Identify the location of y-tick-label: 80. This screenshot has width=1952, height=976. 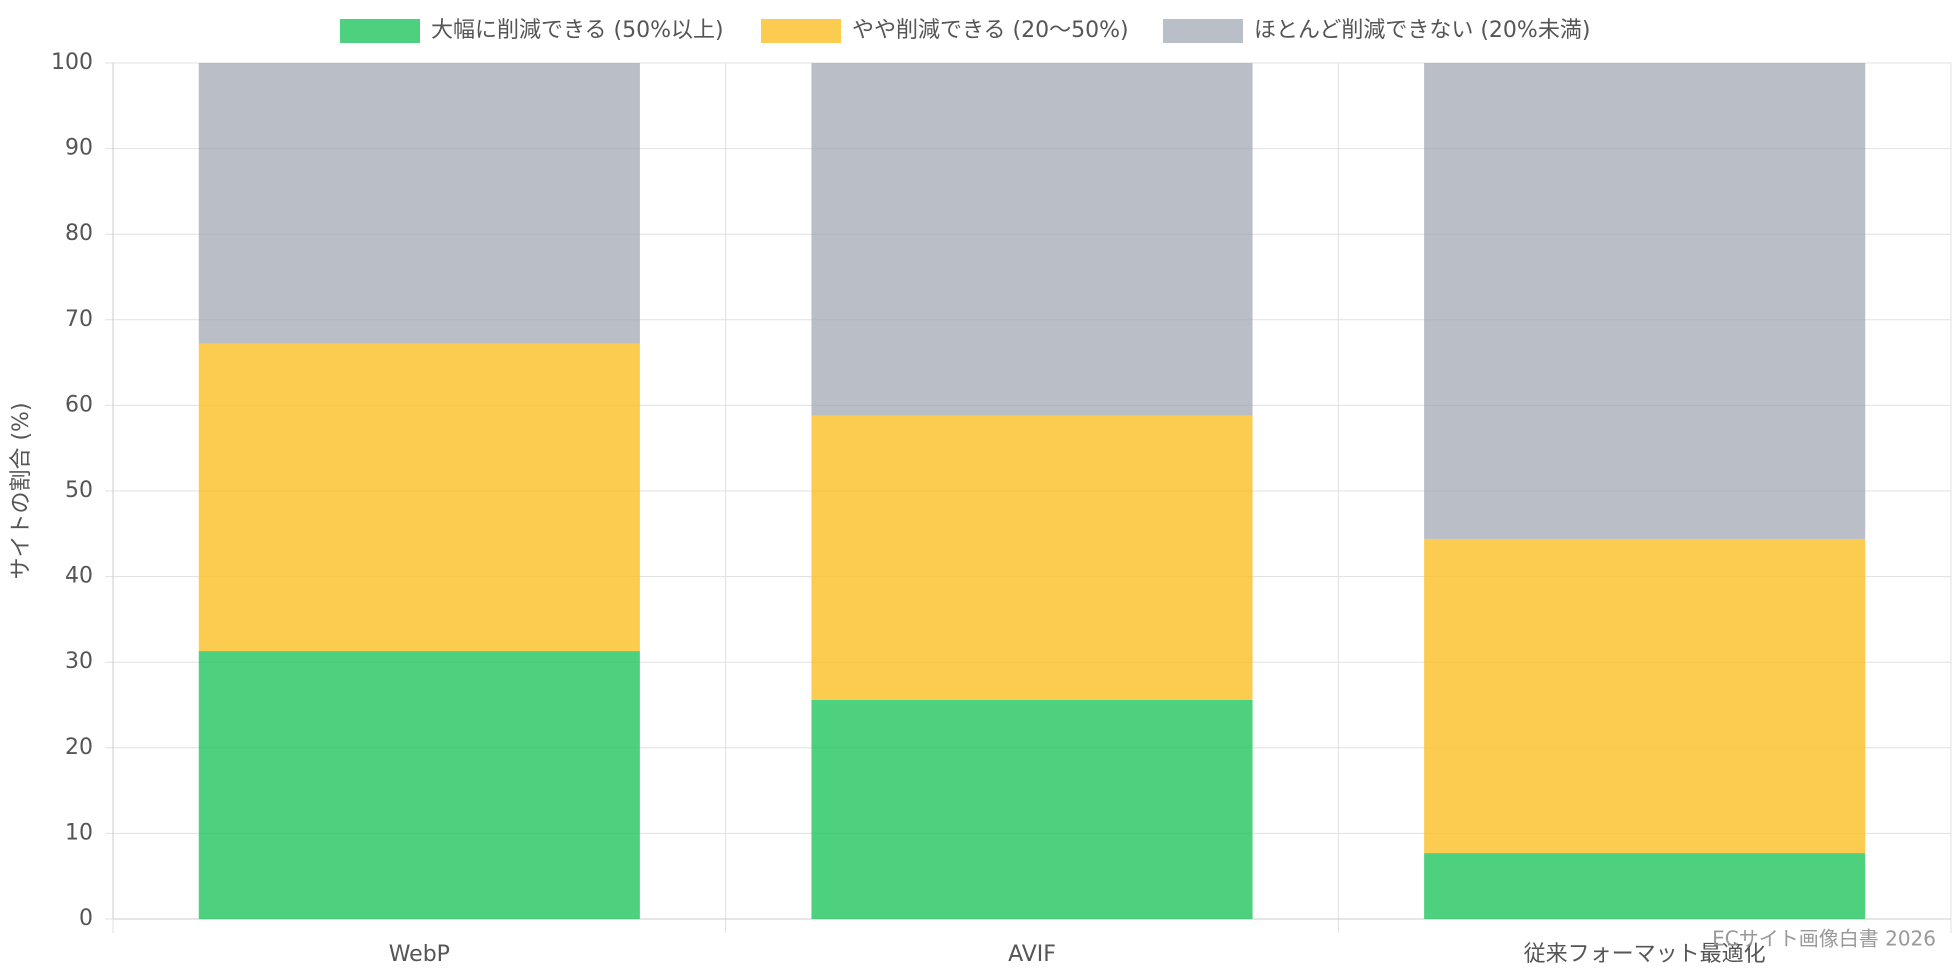
(79, 233).